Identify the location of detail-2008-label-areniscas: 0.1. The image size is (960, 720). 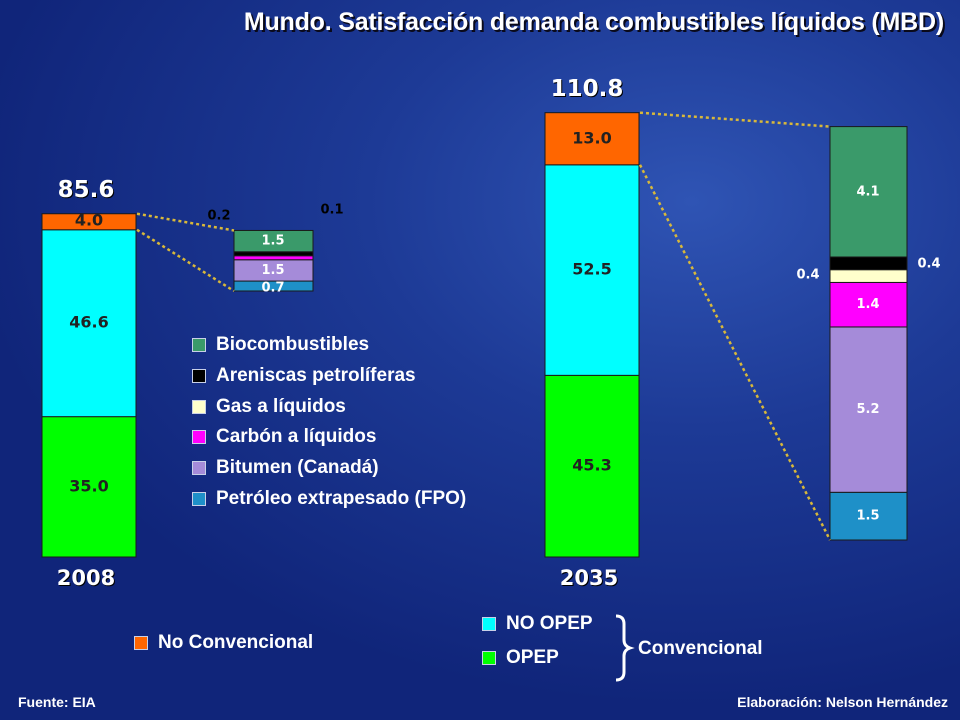
(331, 210).